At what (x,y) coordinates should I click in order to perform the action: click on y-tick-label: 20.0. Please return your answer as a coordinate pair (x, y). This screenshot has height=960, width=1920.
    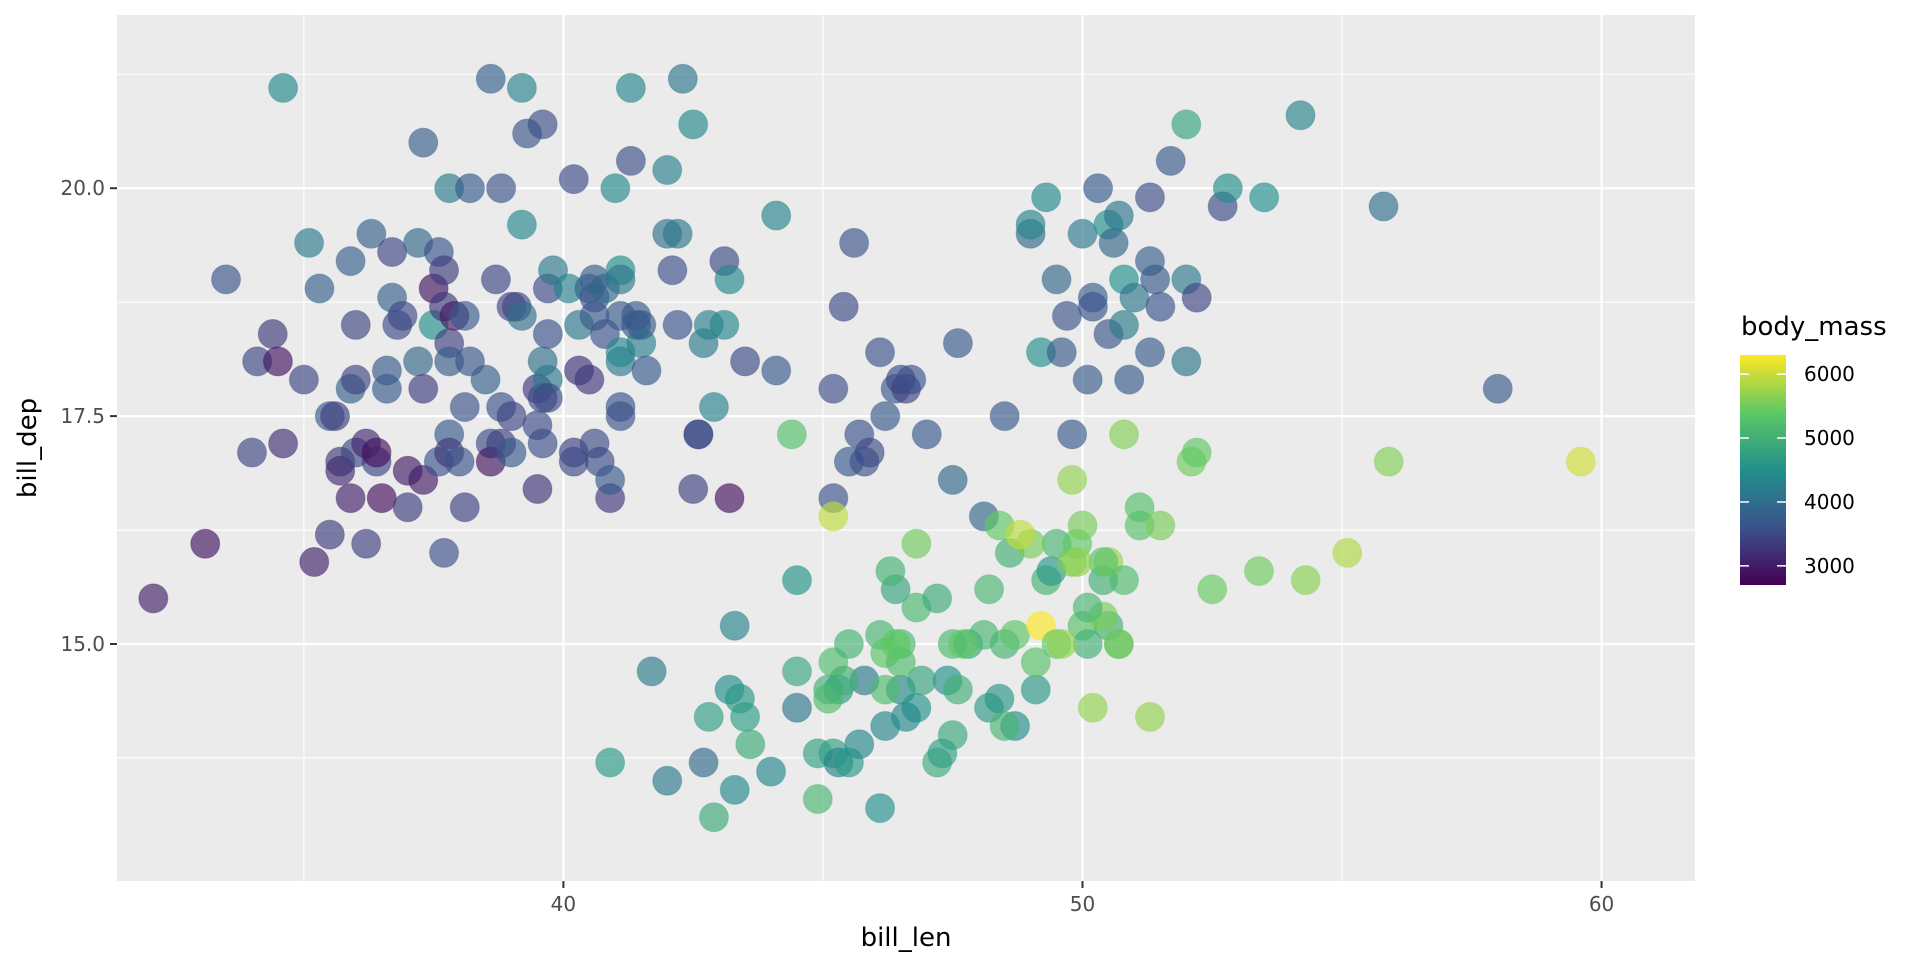
    Looking at the image, I should click on (82, 188).